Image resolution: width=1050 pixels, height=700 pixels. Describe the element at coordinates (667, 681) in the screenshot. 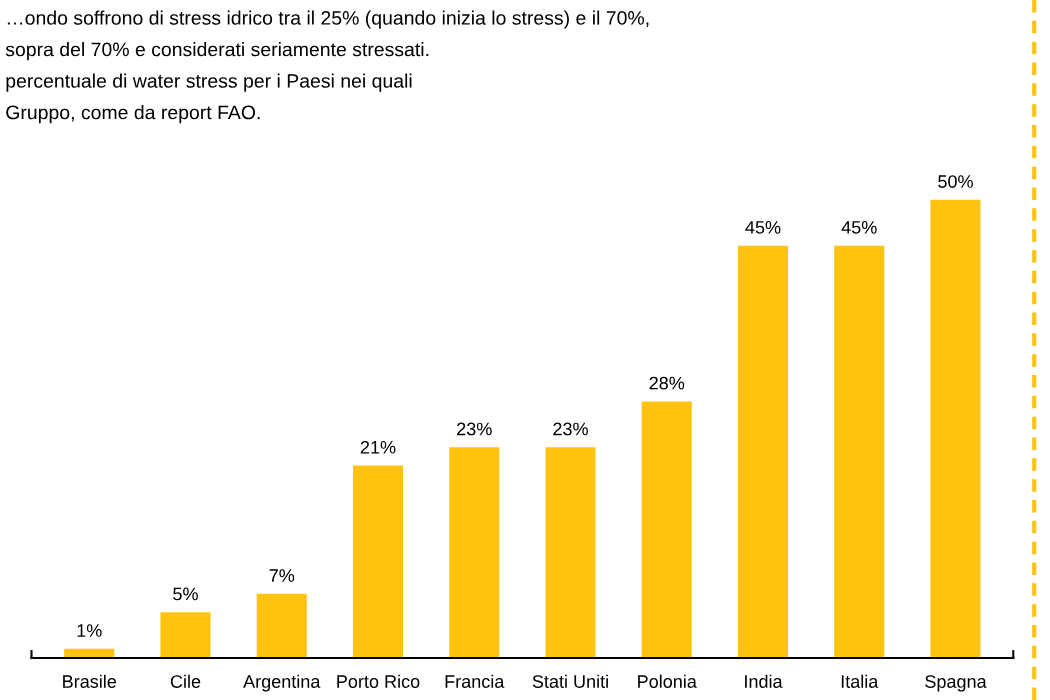

I see `x-tick-label: Polonia` at that location.